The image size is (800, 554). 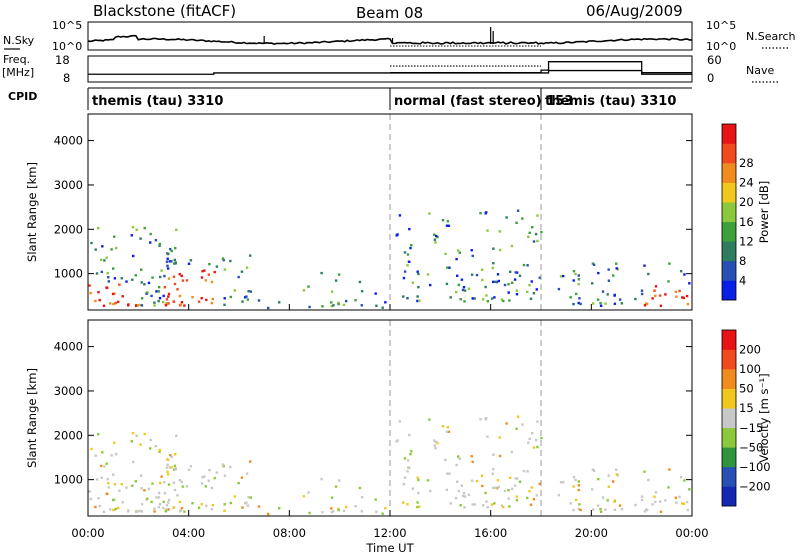 What do you see at coordinates (771, 36) in the screenshot?
I see `nsearch-label: N.Search` at bounding box center [771, 36].